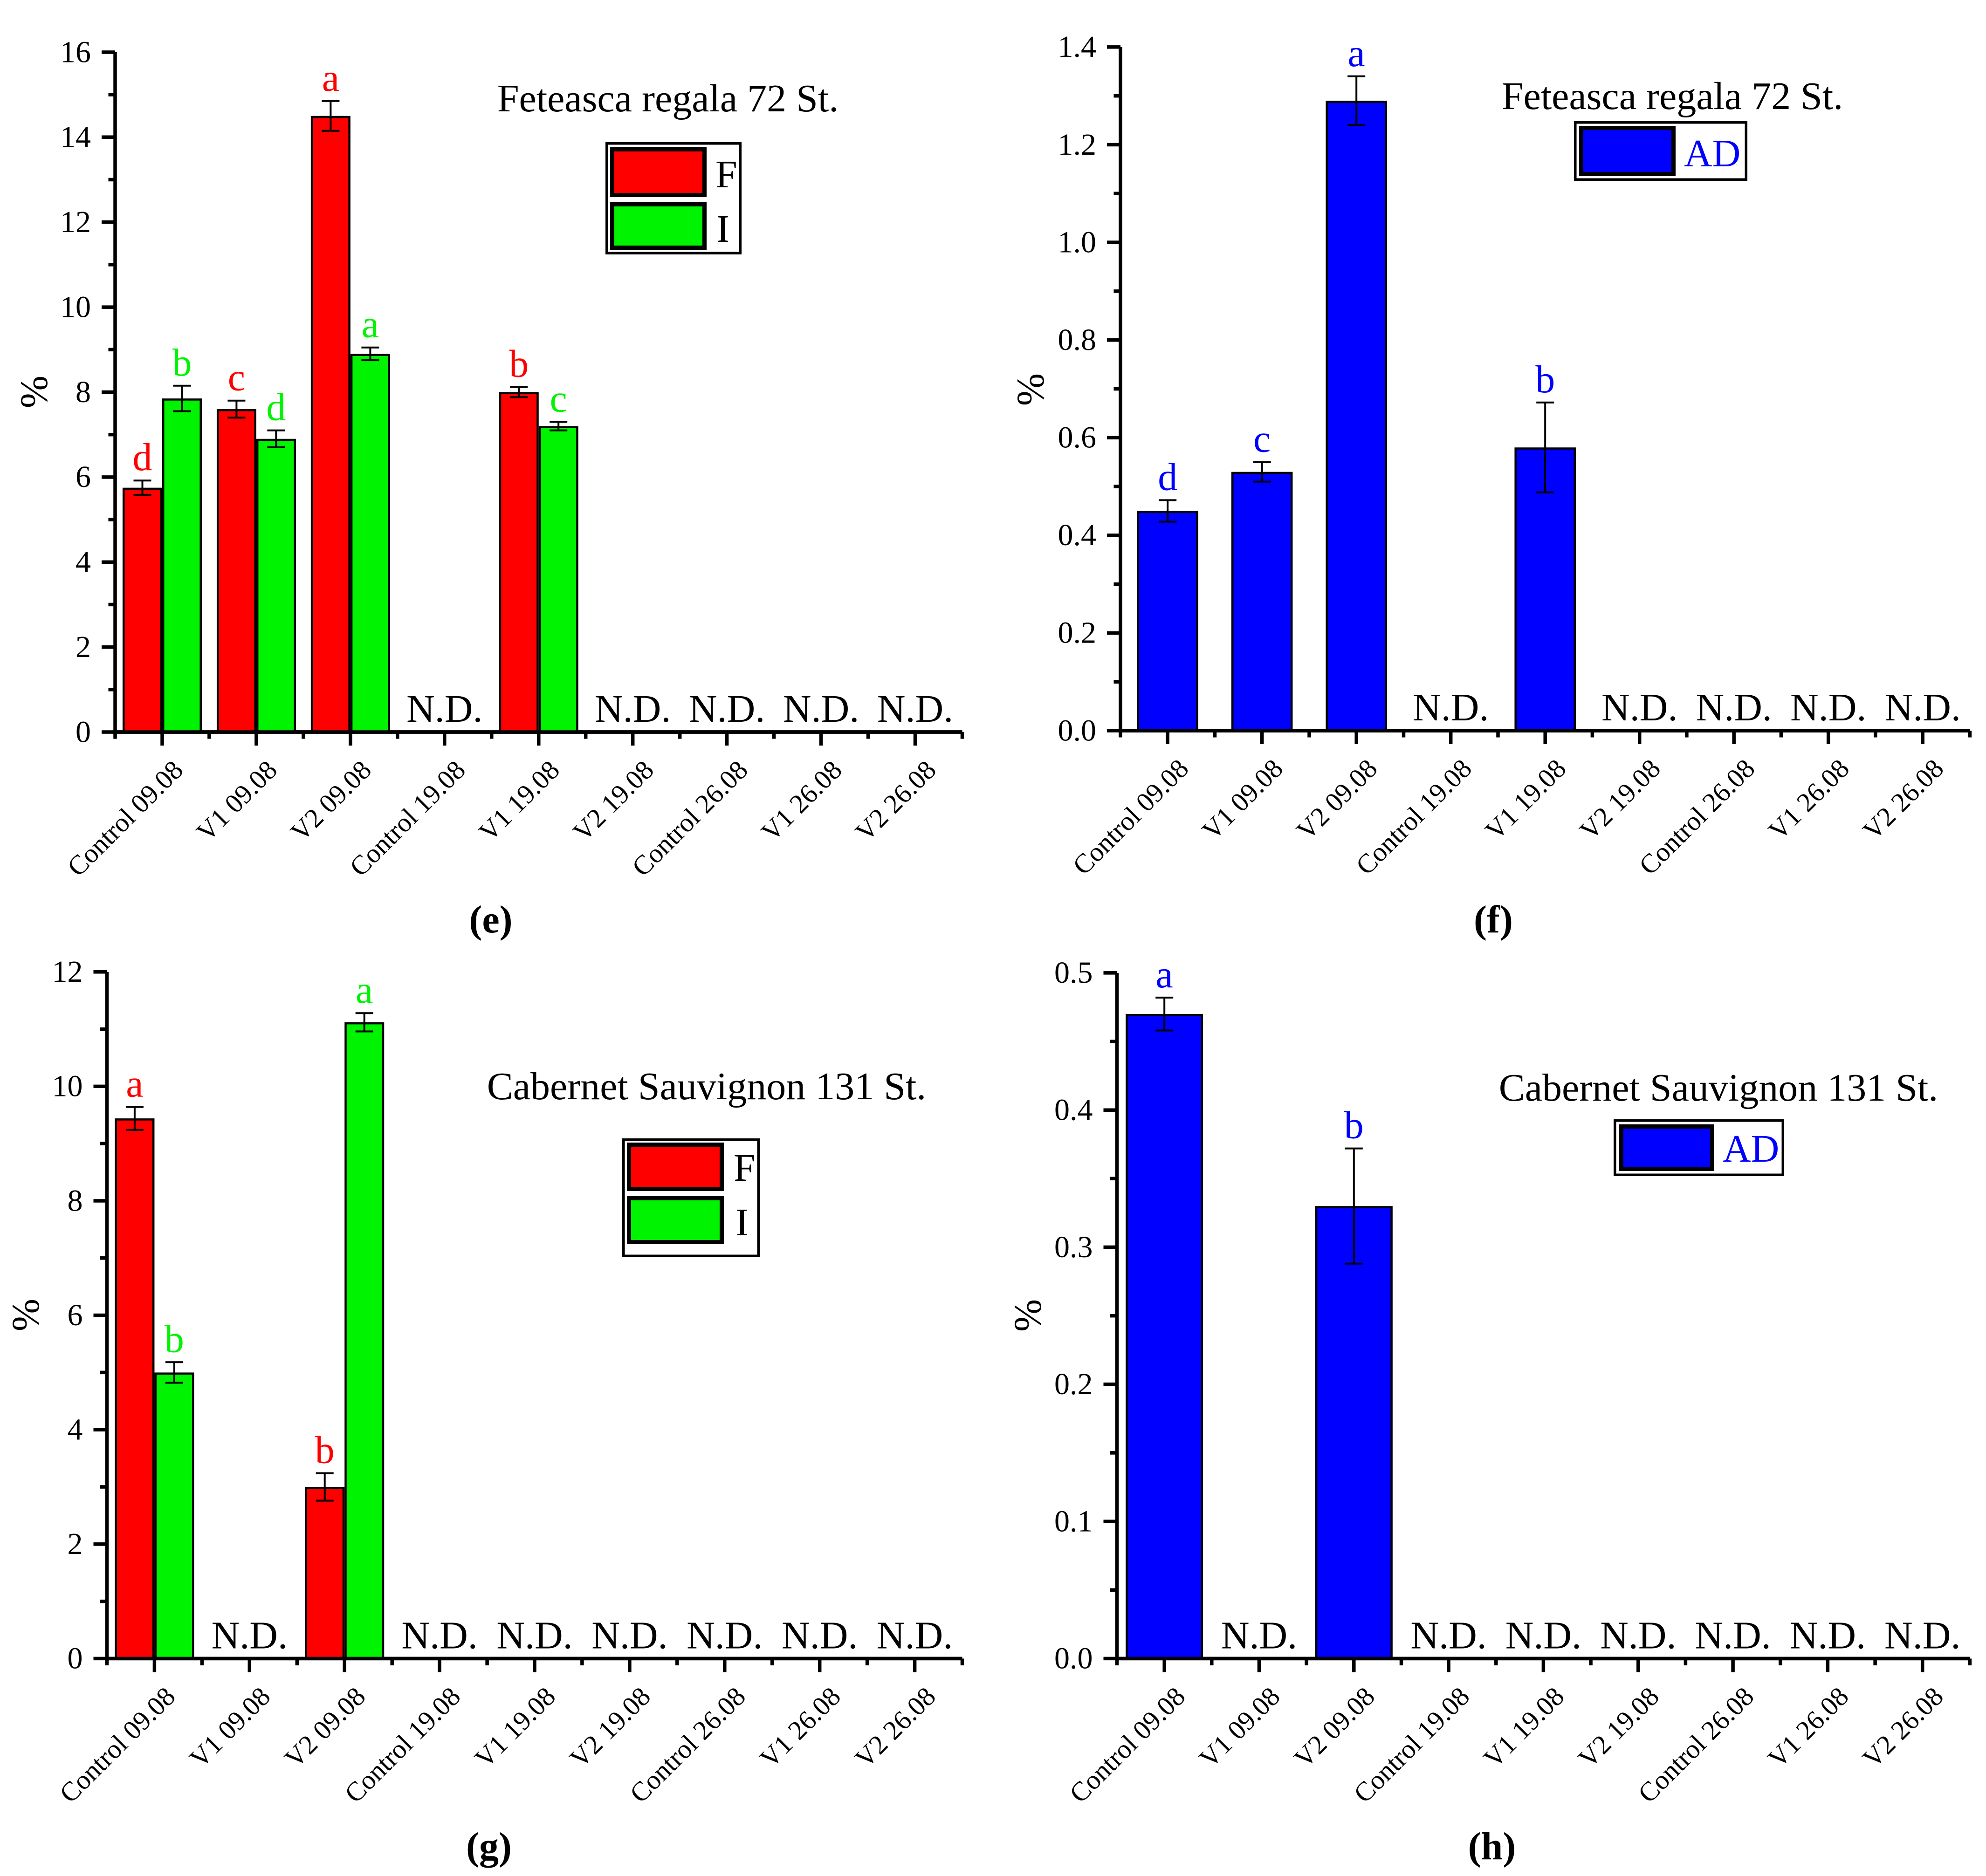 This screenshot has height=1876, width=1986. What do you see at coordinates (1073, 1247) in the screenshot?
I see `svg-text: 0.3` at bounding box center [1073, 1247].